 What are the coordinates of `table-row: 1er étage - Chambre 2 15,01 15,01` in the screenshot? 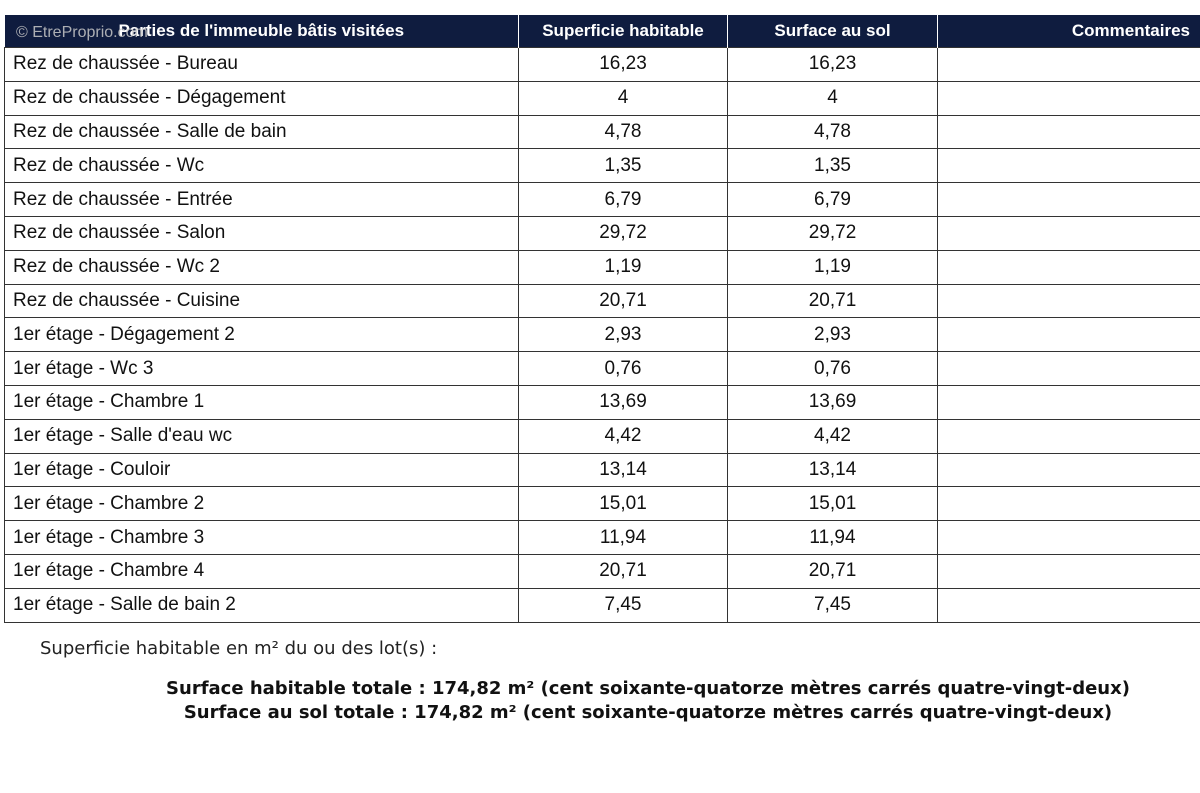 It's located at (602, 504).